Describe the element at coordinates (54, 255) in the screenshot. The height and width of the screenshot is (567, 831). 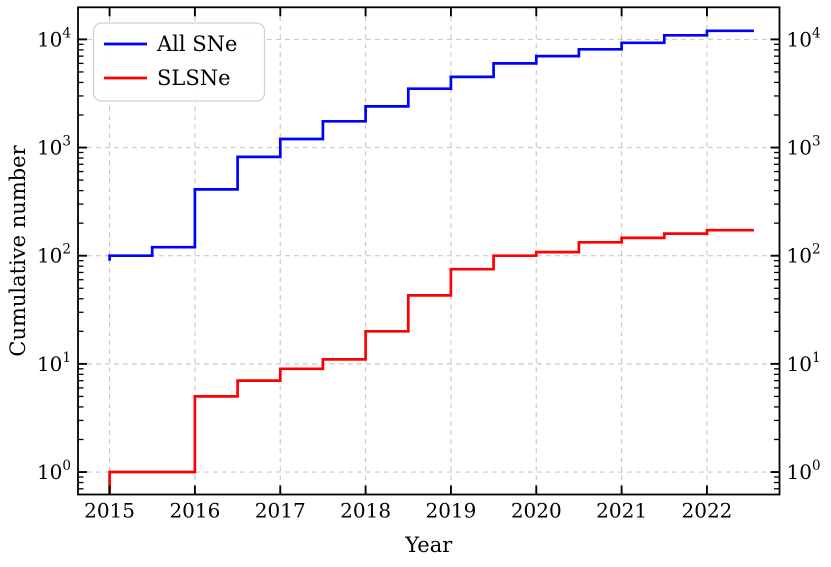
I see `y-tick-label-left-10e2: 10²` at that location.